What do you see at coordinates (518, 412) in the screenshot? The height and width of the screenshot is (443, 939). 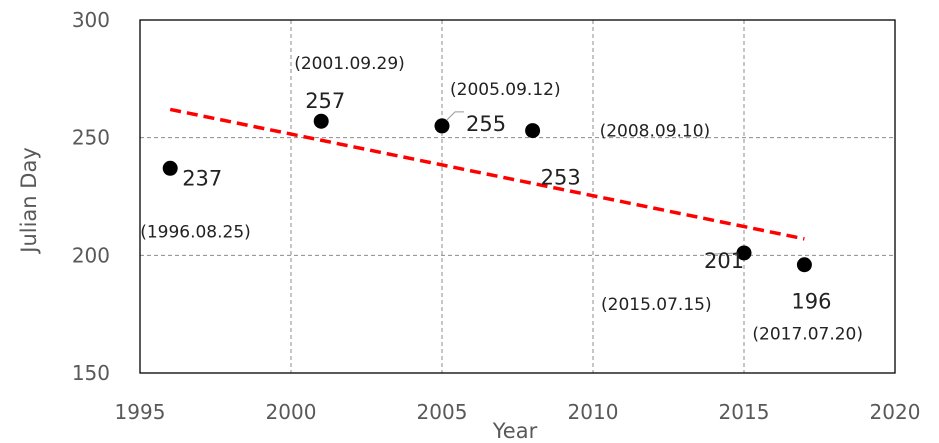 I see `x-axis-ticks: 1995 2000 2005 2010 2015 2020` at bounding box center [518, 412].